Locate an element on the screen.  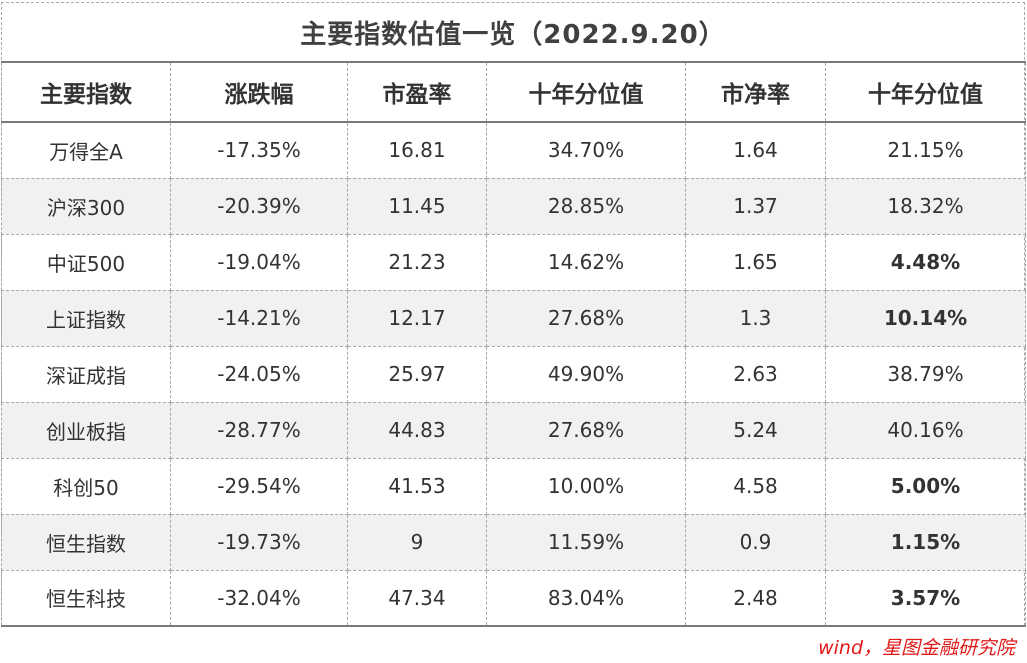
table-row: 上证指数 -14.21% 12.17 27.68% 1.3 10.14% is located at coordinates (513, 318).